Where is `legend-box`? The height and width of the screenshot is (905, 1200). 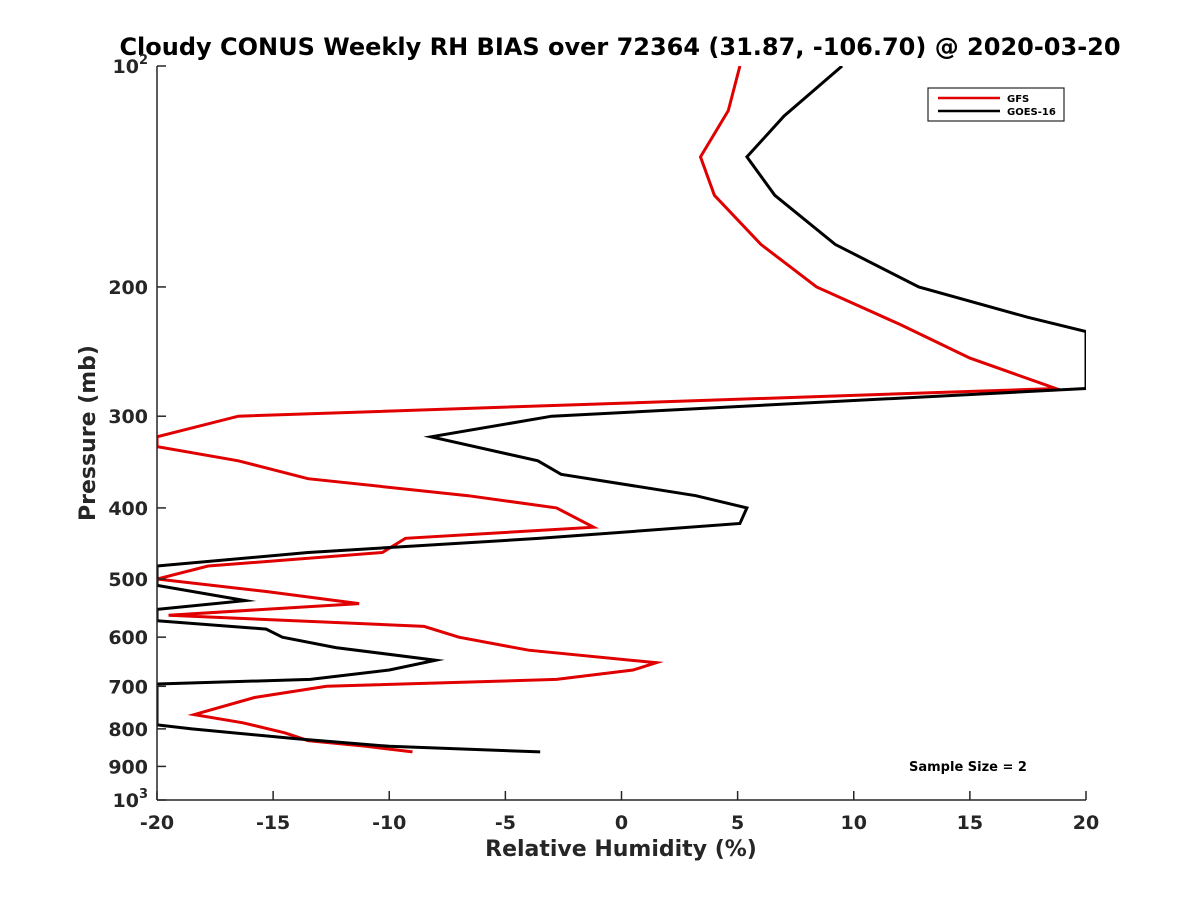 legend-box is located at coordinates (996, 104).